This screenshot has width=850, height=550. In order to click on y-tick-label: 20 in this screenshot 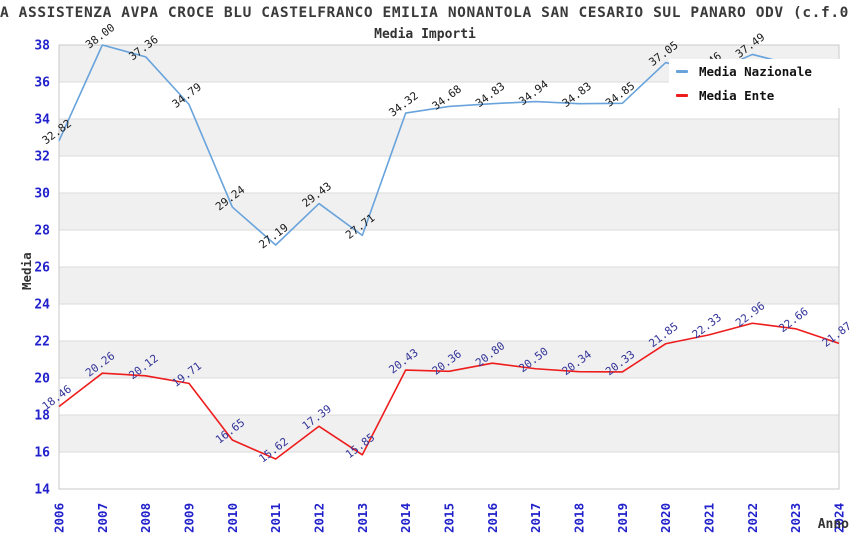, I will do `click(42, 379)`.